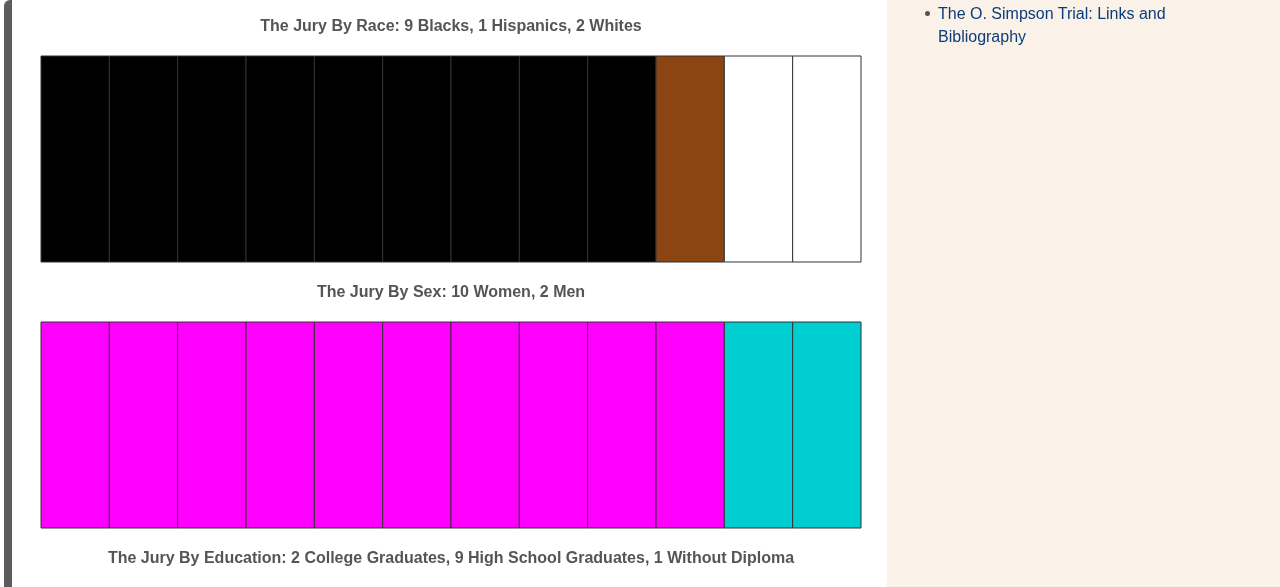  I want to click on chart-title: The Jury By Sex: 10 Women, 2 Men, so click(451, 291).